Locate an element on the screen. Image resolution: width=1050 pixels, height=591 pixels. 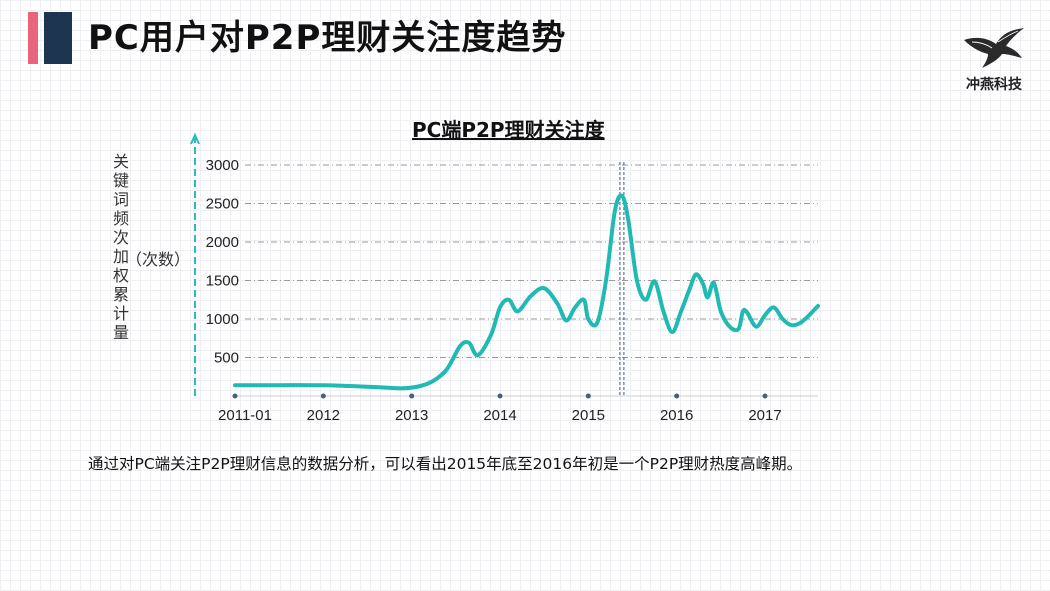
y-tick-label: 500 is located at coordinates (226, 358).